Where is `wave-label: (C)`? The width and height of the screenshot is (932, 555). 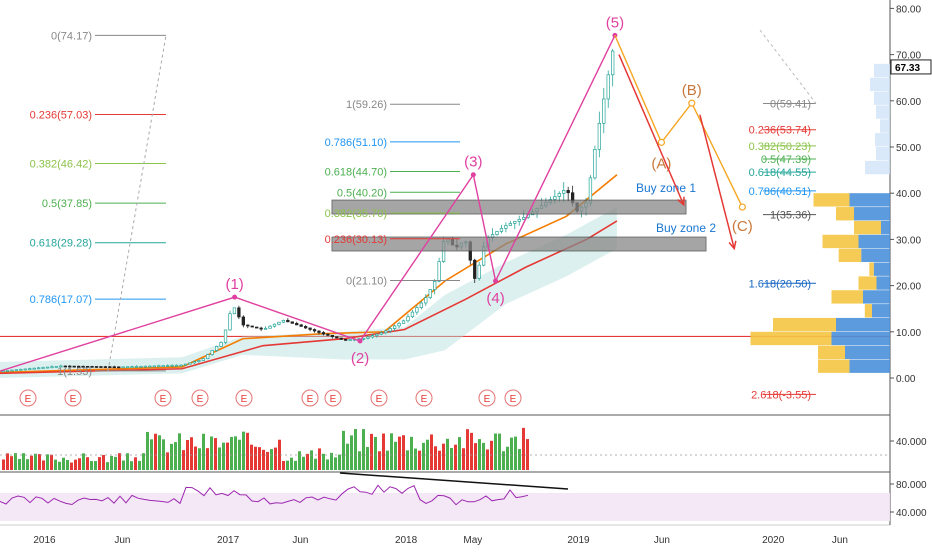
wave-label: (C) is located at coordinates (742, 226).